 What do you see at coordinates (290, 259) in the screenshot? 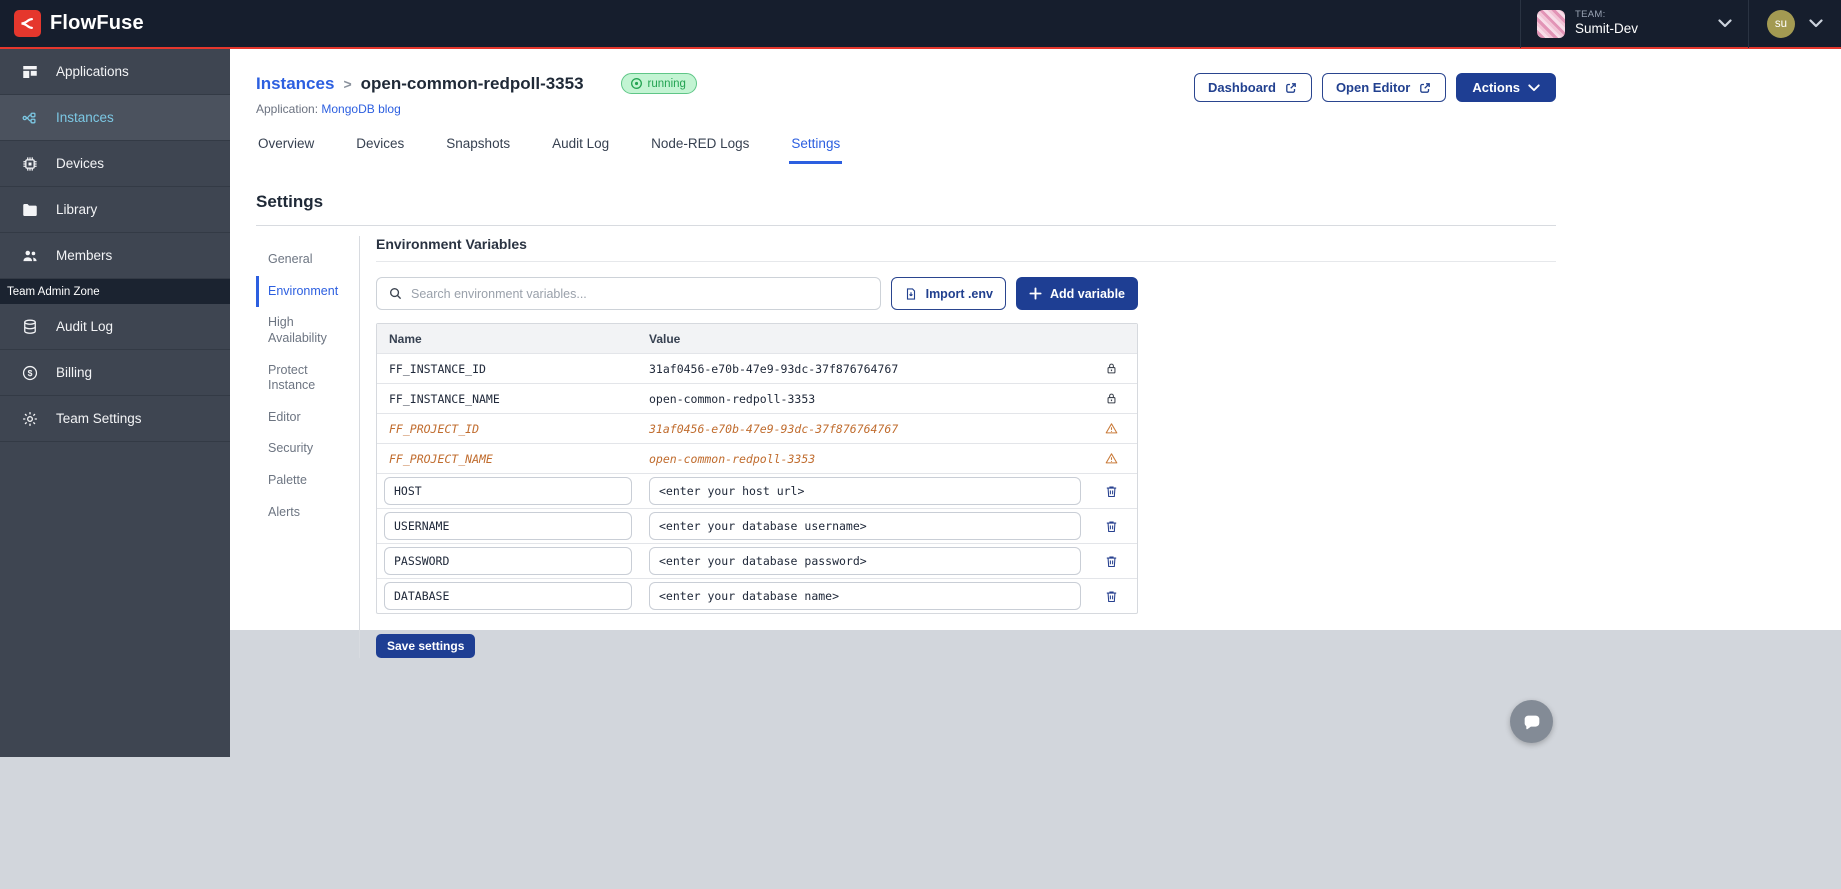
I see `settings-nav-general: General` at bounding box center [290, 259].